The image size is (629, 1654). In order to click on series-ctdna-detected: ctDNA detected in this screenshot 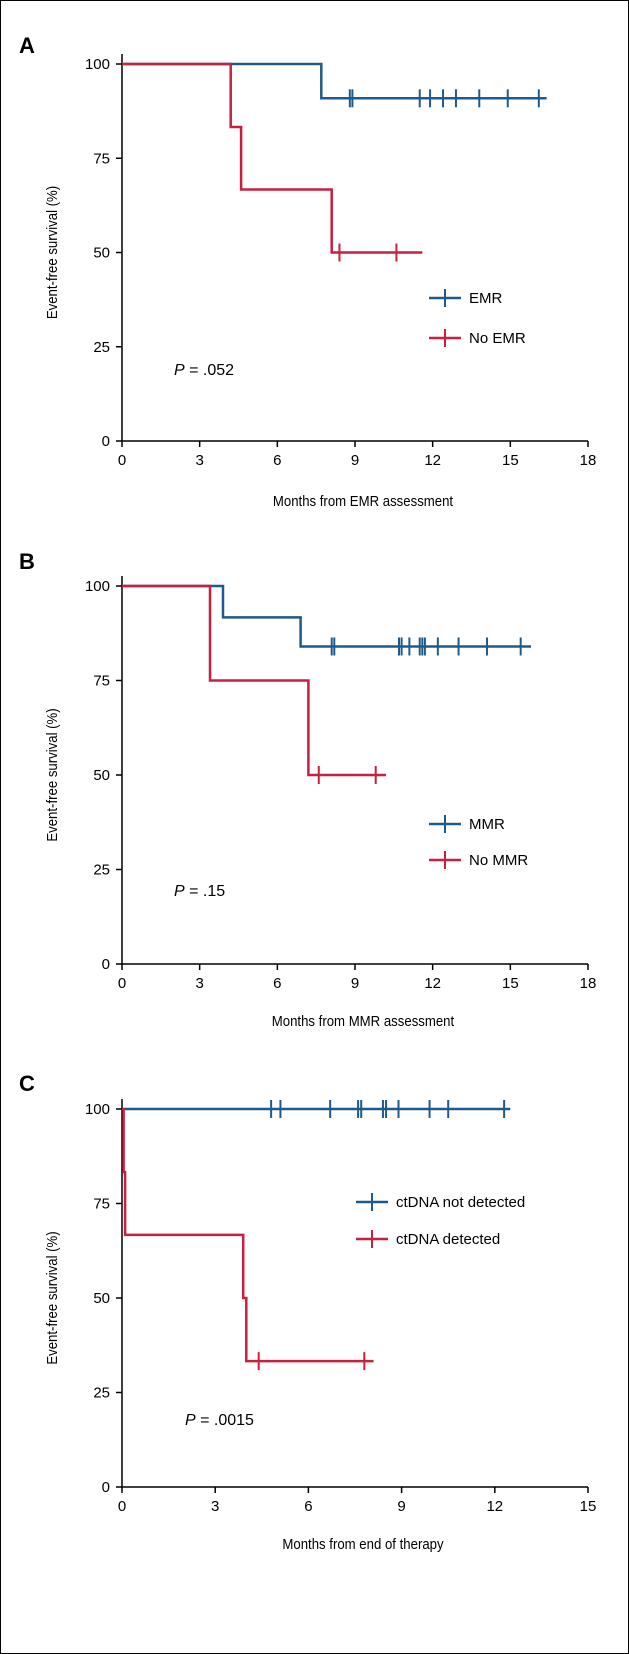, I will do `click(311, 1239)`.